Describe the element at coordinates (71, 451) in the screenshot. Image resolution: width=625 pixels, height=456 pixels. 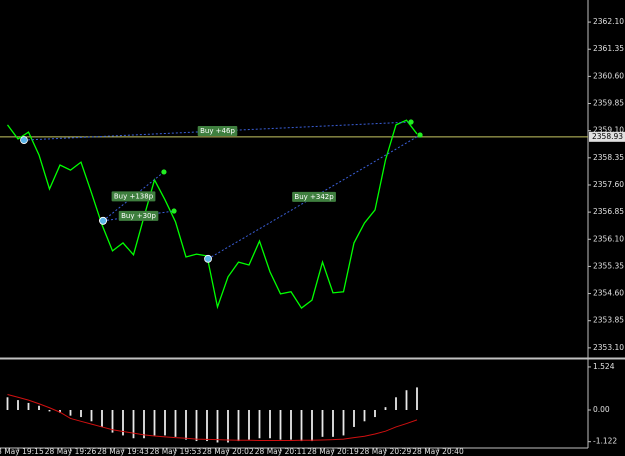
I see `x-tick-label: 28 May 19:26` at that location.